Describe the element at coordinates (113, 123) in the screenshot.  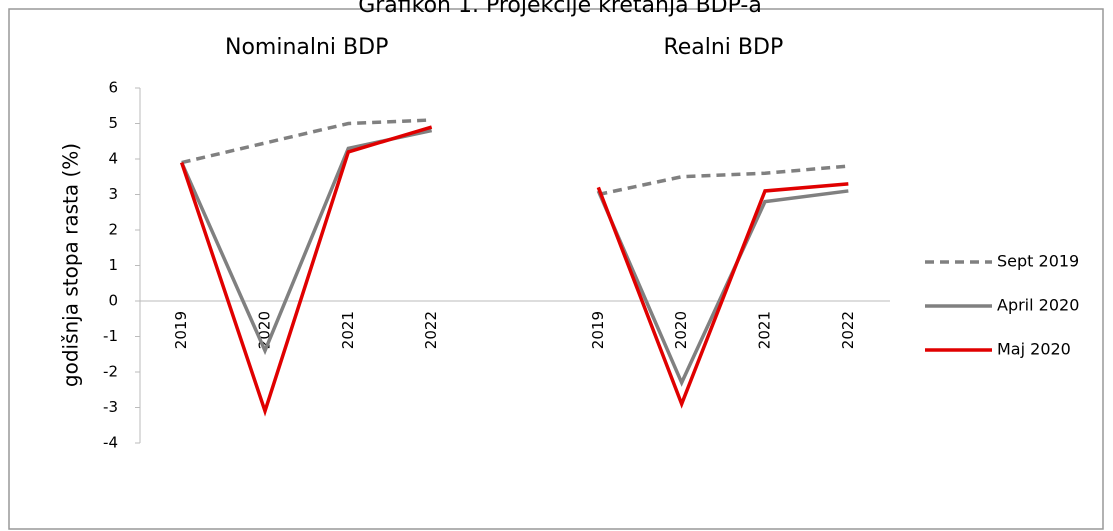
I see `y-tick-label: 5` at that location.